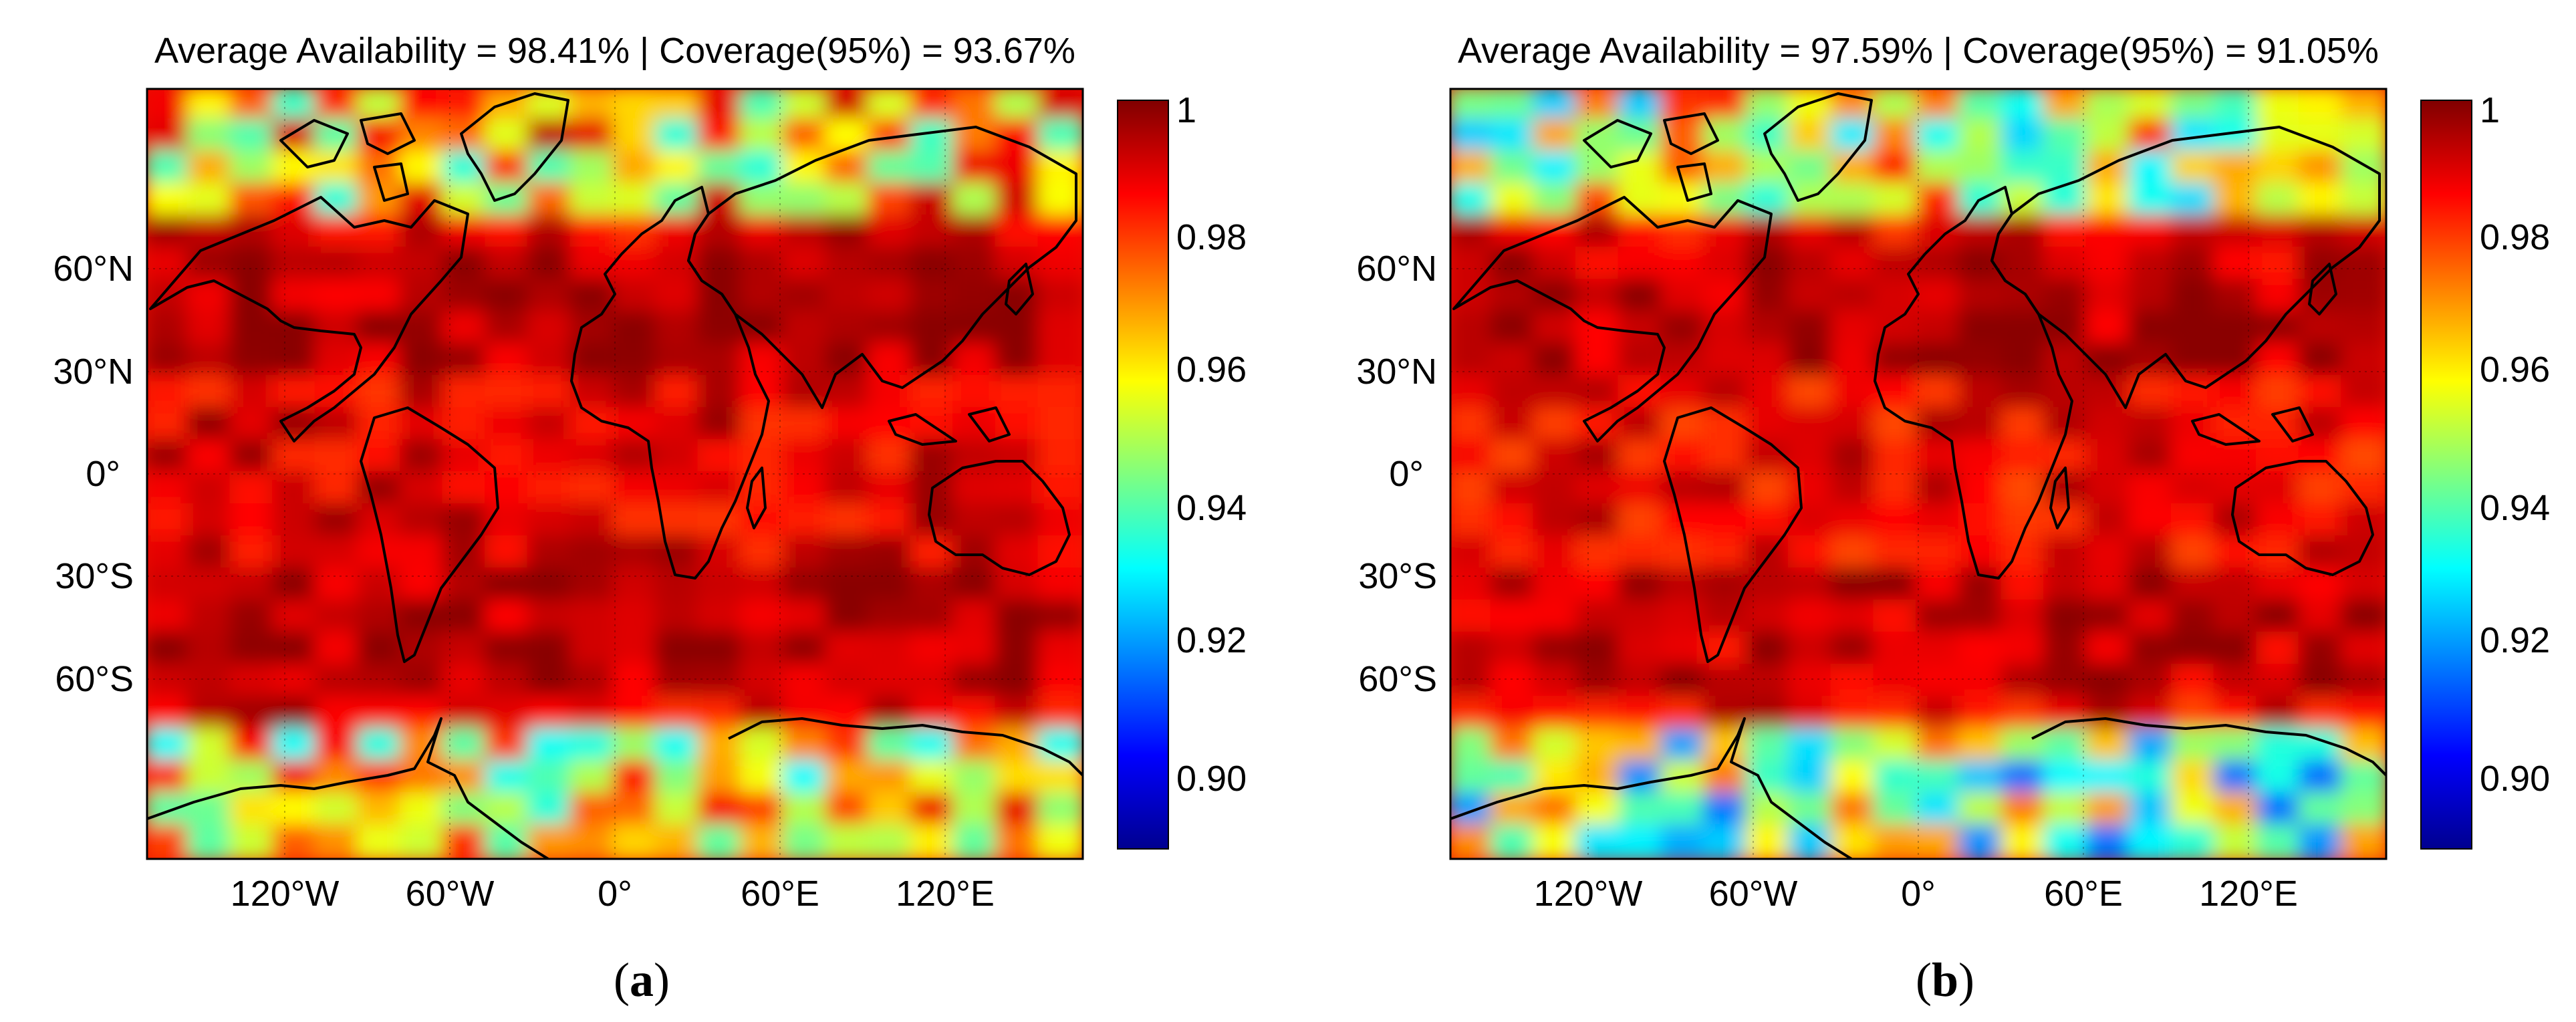  I want to click on north-america-coastline, so click(309, 319).